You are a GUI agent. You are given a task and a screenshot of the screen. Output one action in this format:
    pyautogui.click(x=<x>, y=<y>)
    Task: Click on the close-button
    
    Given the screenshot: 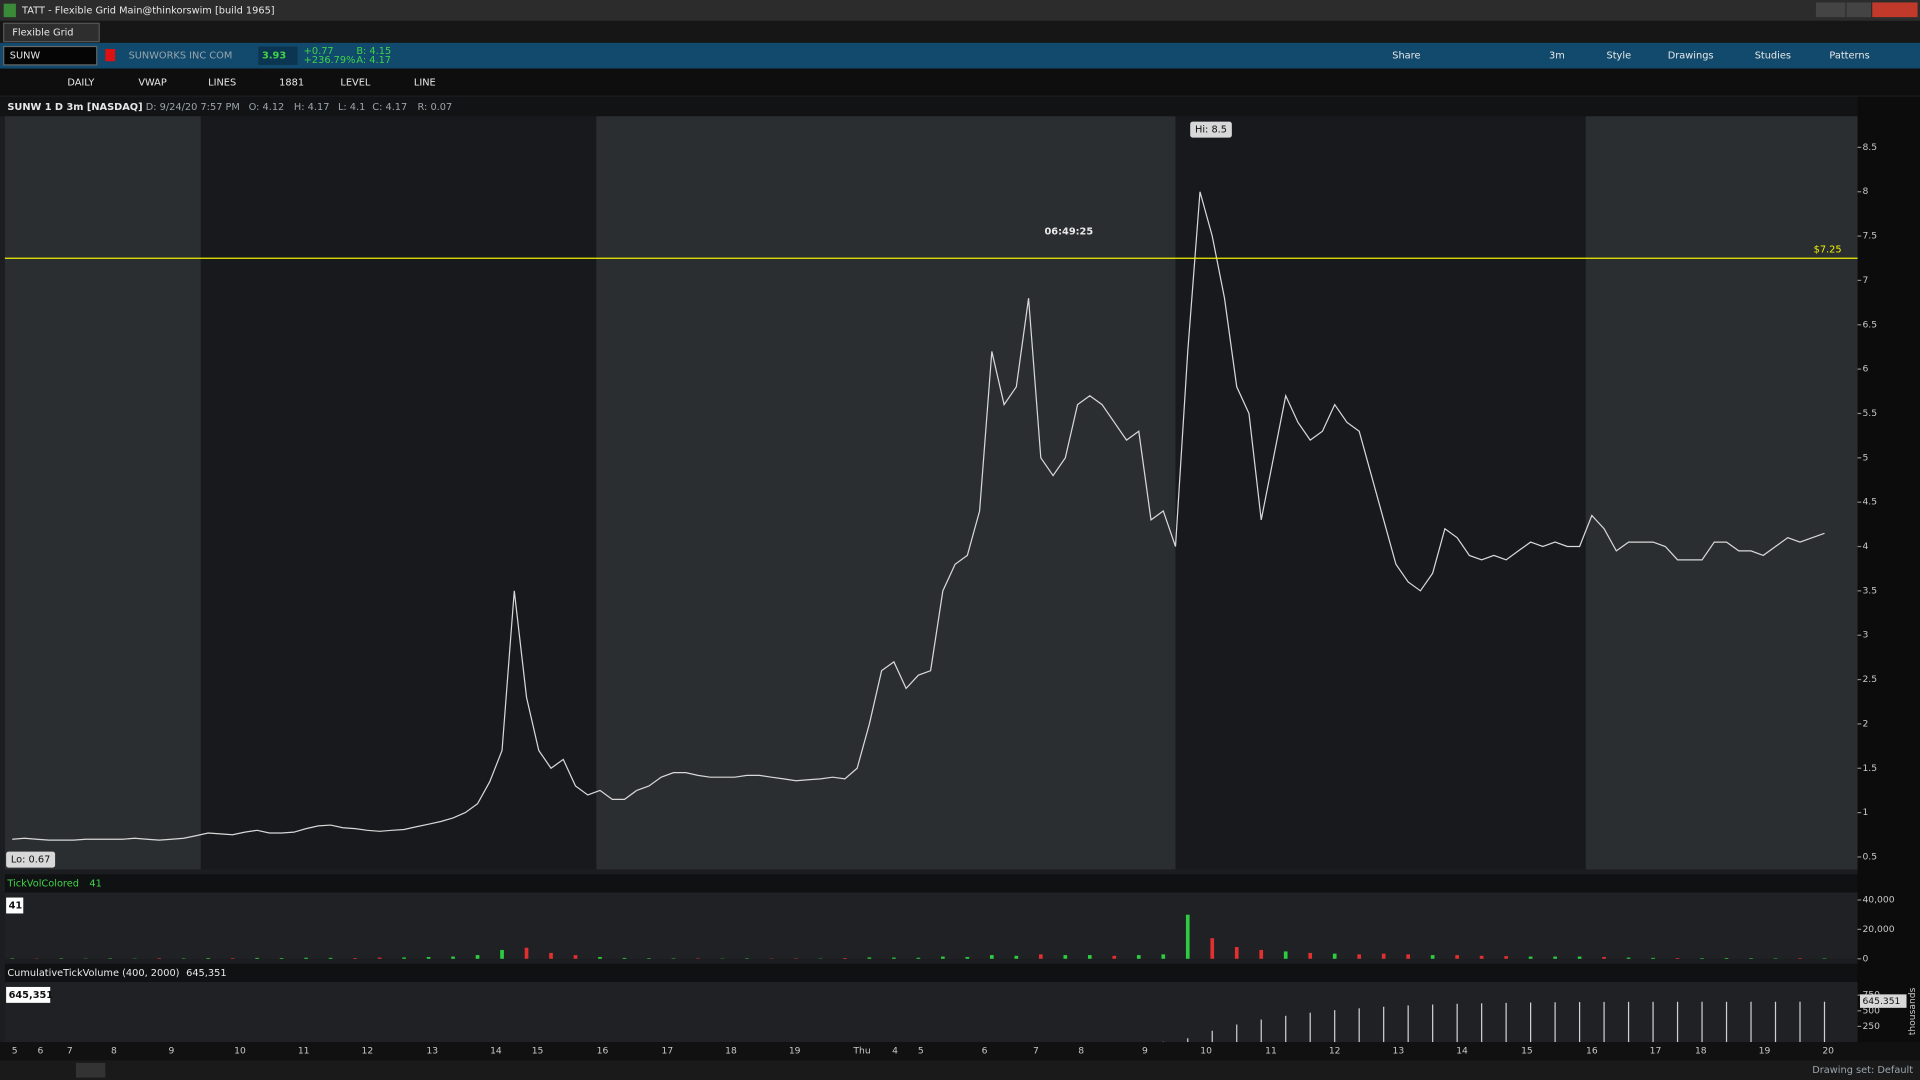 What is the action you would take?
    pyautogui.click(x=1895, y=10)
    